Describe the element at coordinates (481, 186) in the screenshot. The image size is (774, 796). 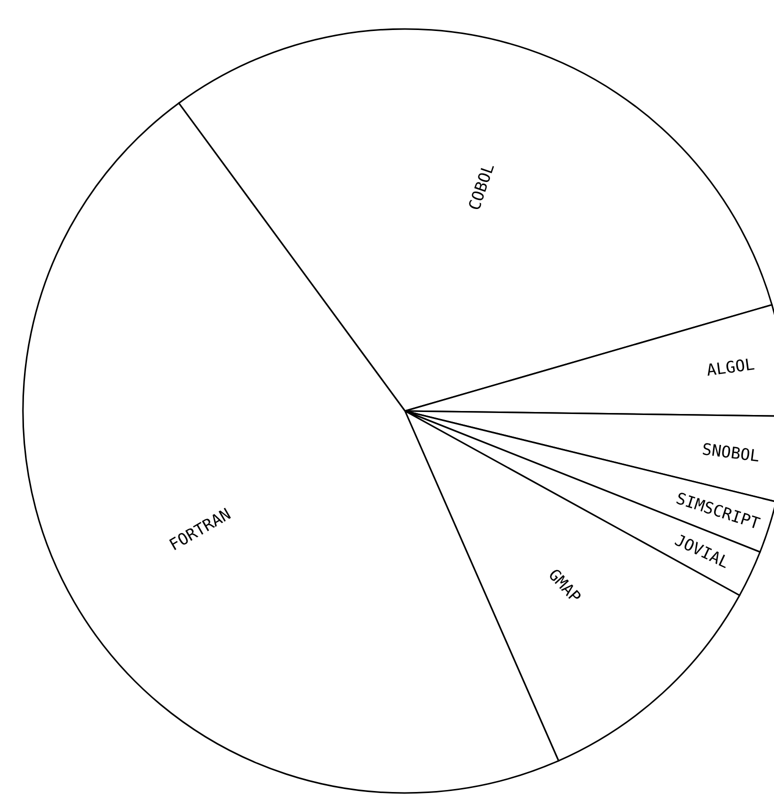
I see `slice-label: COBOL` at that location.